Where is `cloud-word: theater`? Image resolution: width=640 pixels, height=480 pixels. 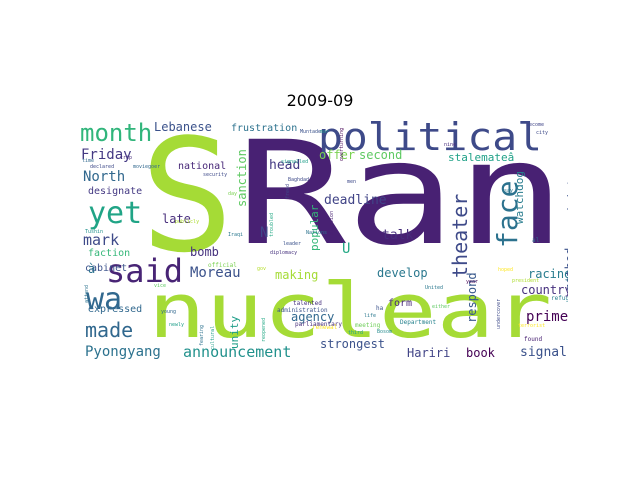
cloud-word: theater is located at coordinates (460, 236).